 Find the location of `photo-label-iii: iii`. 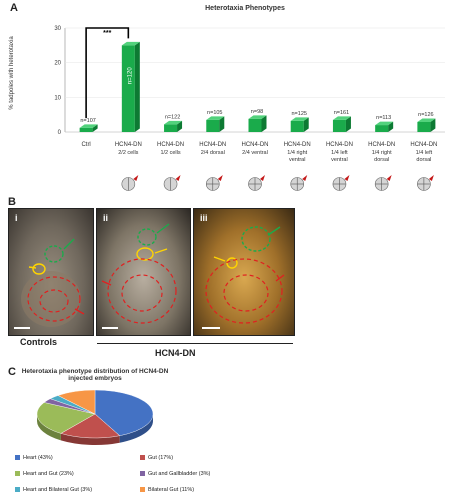

photo-label-iii: iii is located at coordinates (204, 218).